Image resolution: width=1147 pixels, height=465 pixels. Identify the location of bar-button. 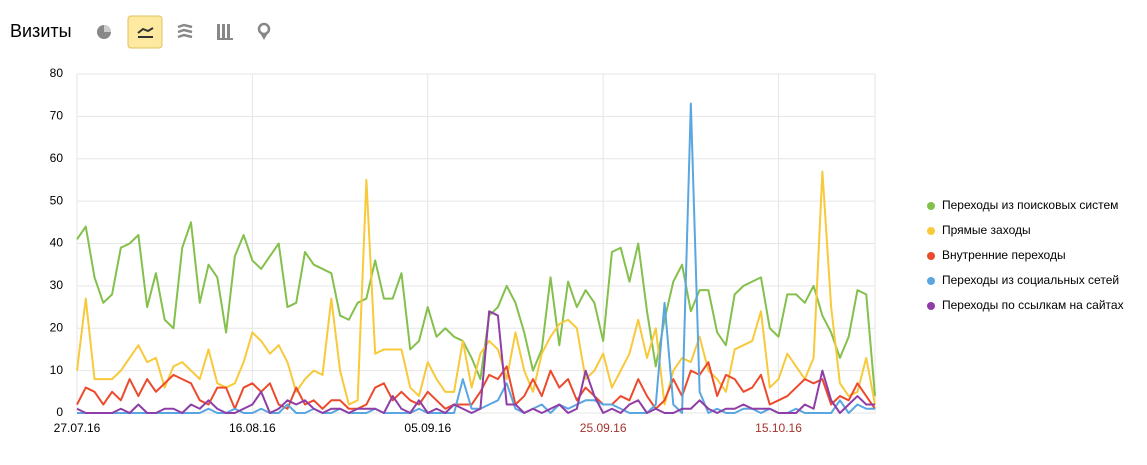
(225, 32).